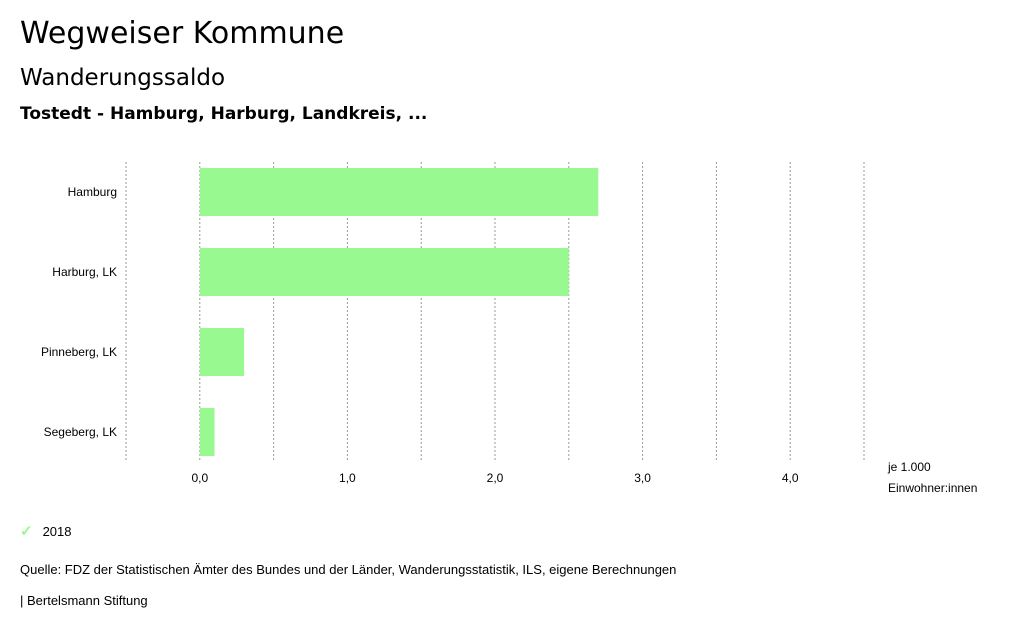  What do you see at coordinates (199, 478) in the screenshot?
I see `x-tick-label: 0,0` at bounding box center [199, 478].